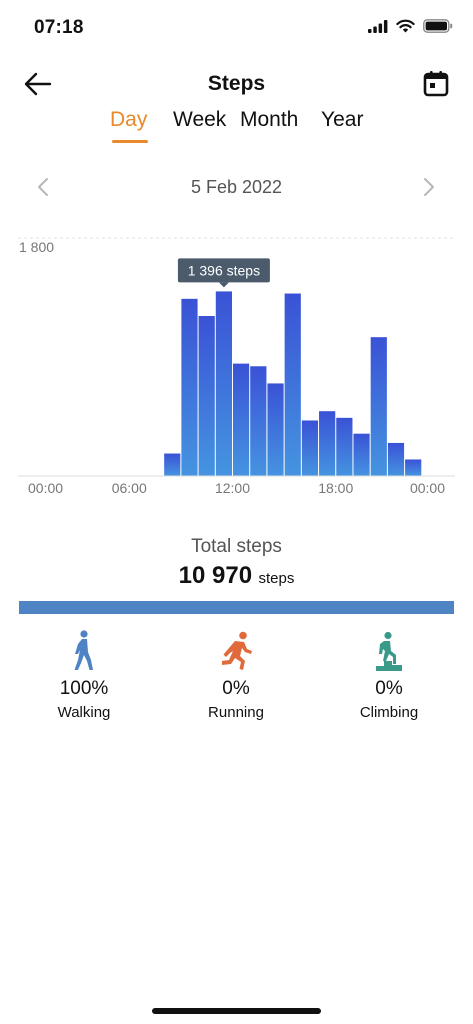 The height and width of the screenshot is (1024, 473). I want to click on status-icons, so click(410, 26).